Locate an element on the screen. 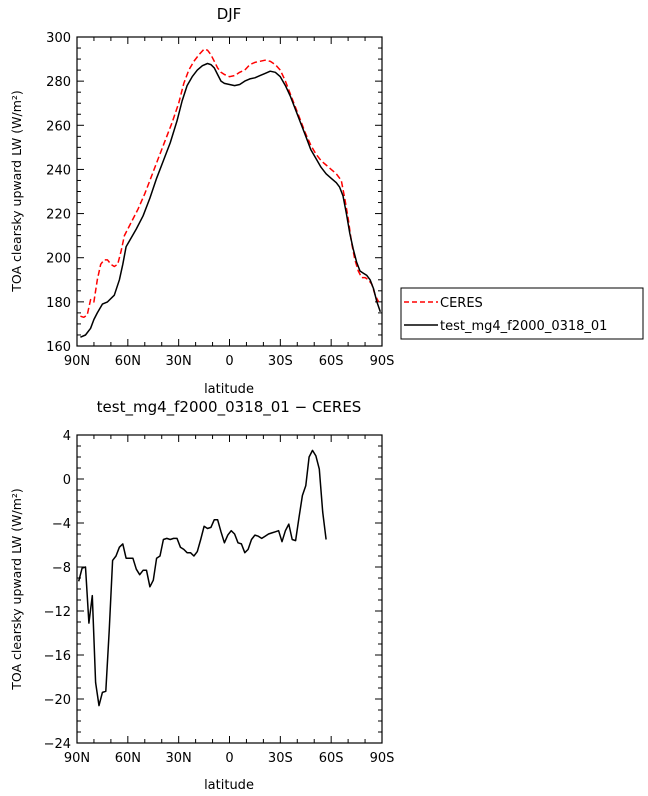  top-x-tick-label: 60S is located at coordinates (331, 361).